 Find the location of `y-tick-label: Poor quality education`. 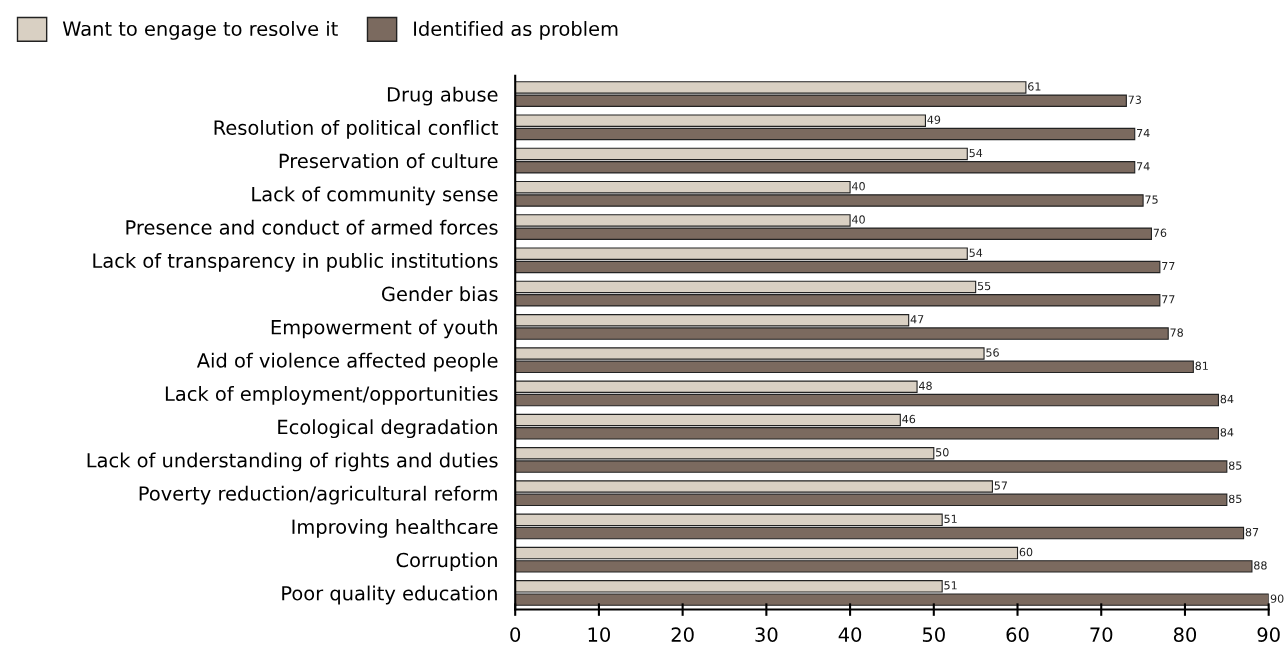

y-tick-label: Poor quality education is located at coordinates (389, 595).